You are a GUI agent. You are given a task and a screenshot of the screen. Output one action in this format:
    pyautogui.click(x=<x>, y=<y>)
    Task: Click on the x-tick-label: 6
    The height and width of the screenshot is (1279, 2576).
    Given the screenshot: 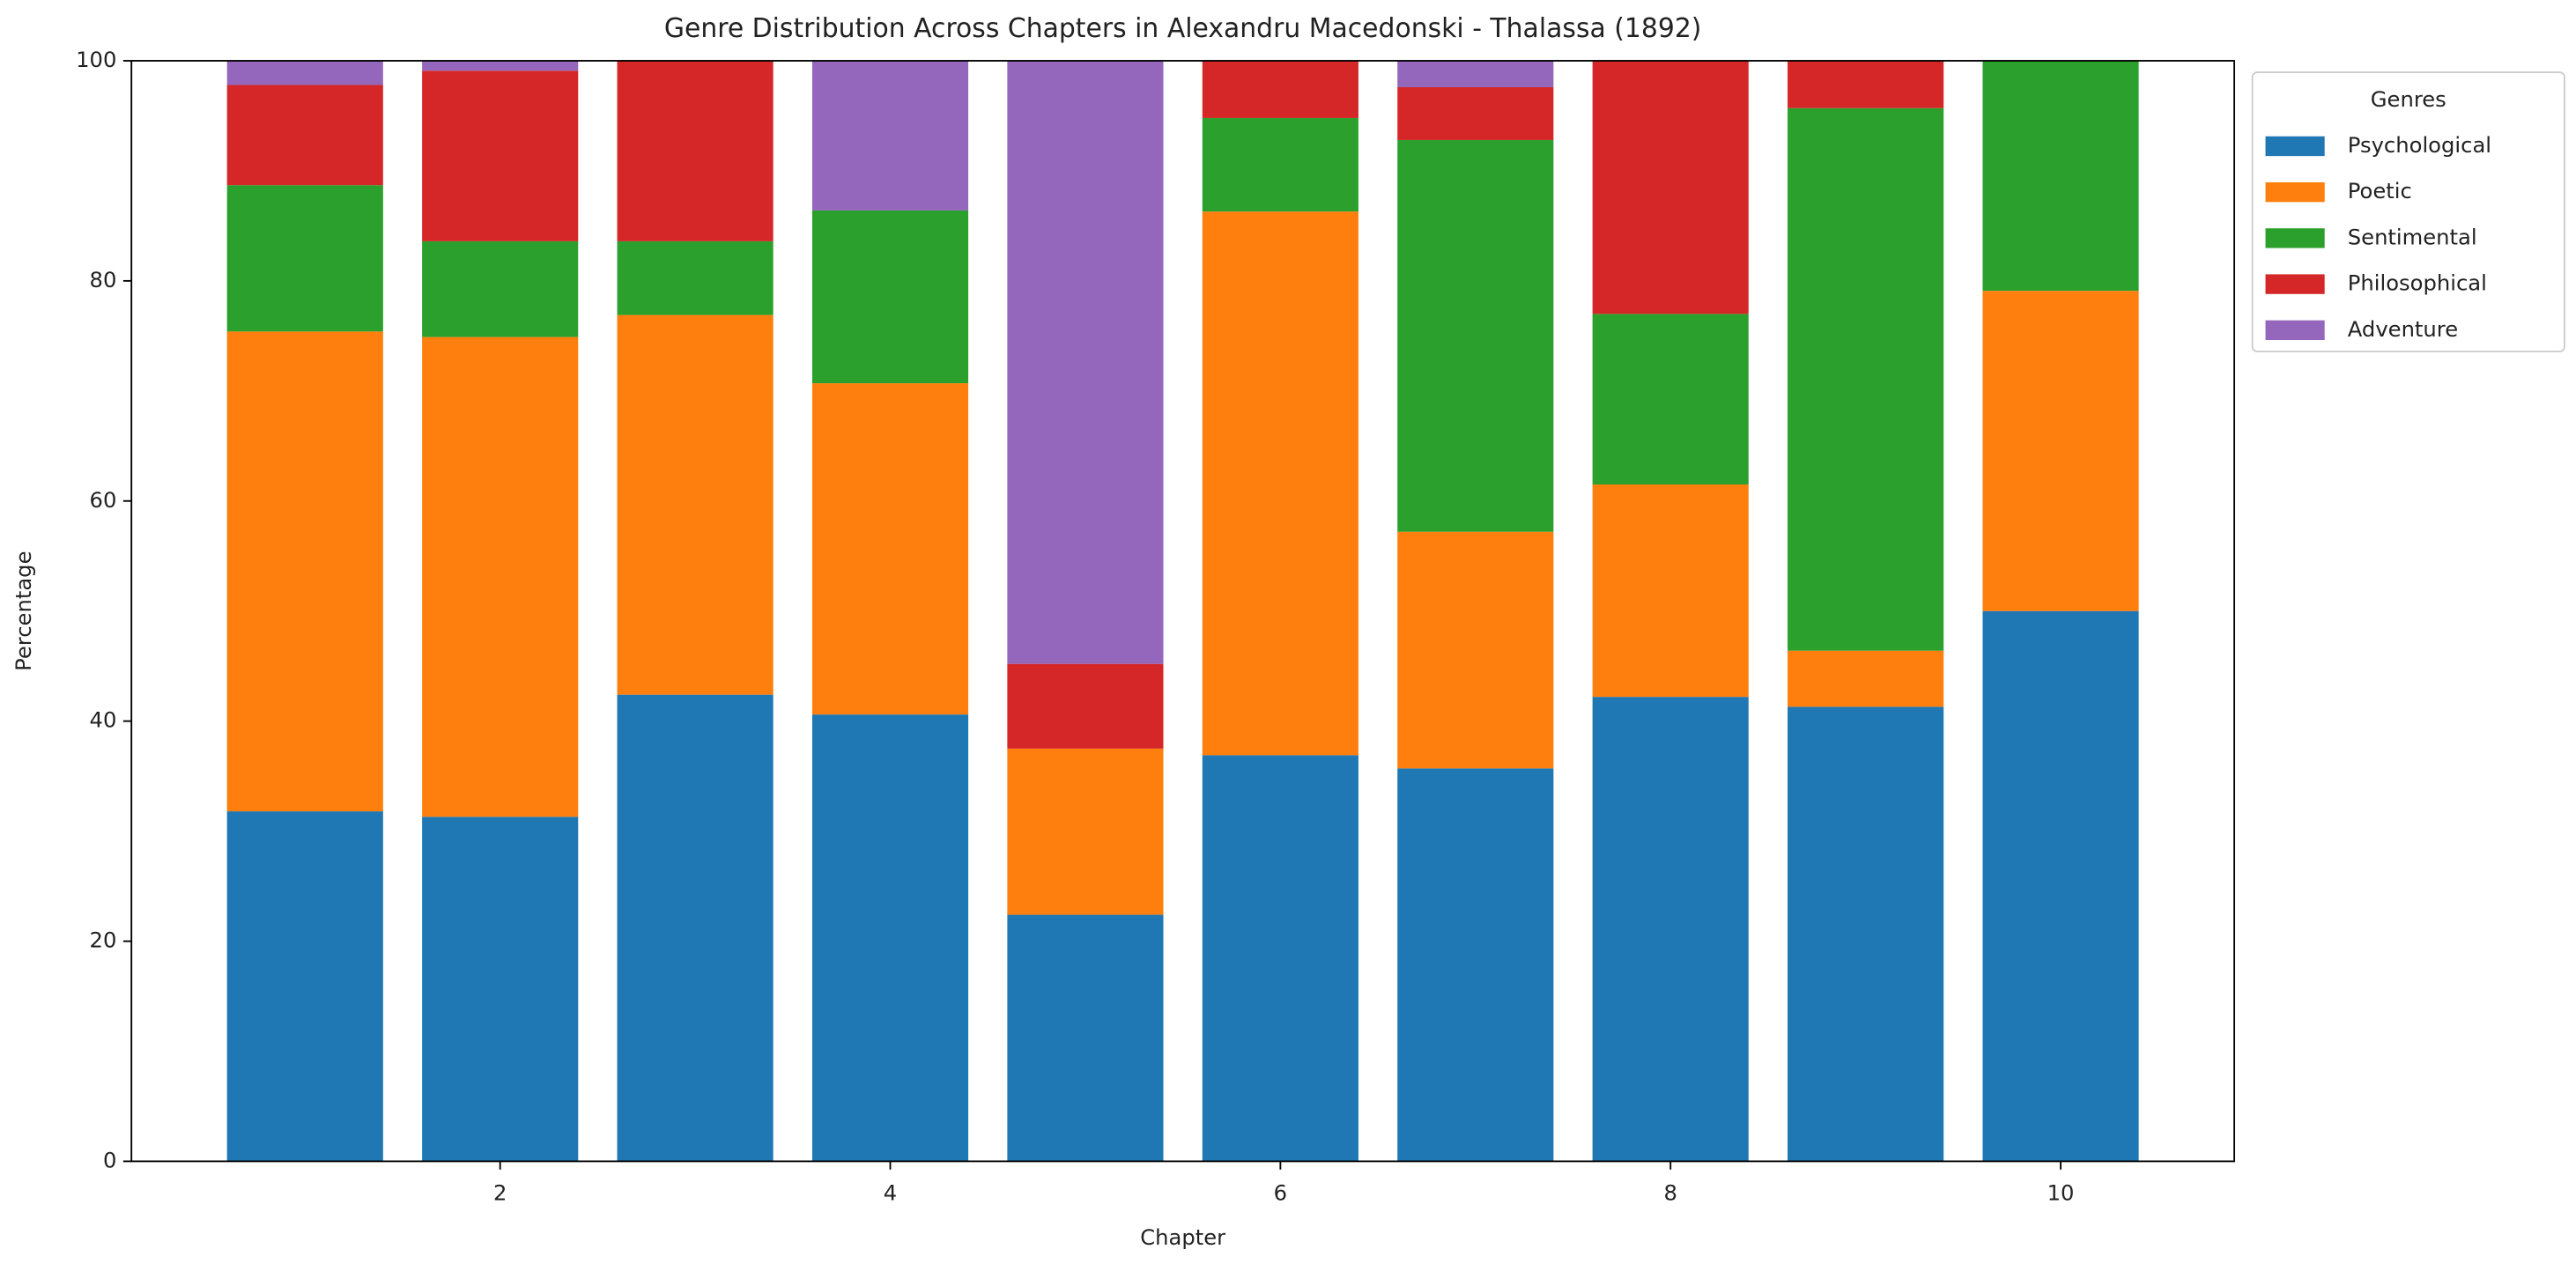 What is the action you would take?
    pyautogui.click(x=1281, y=1193)
    